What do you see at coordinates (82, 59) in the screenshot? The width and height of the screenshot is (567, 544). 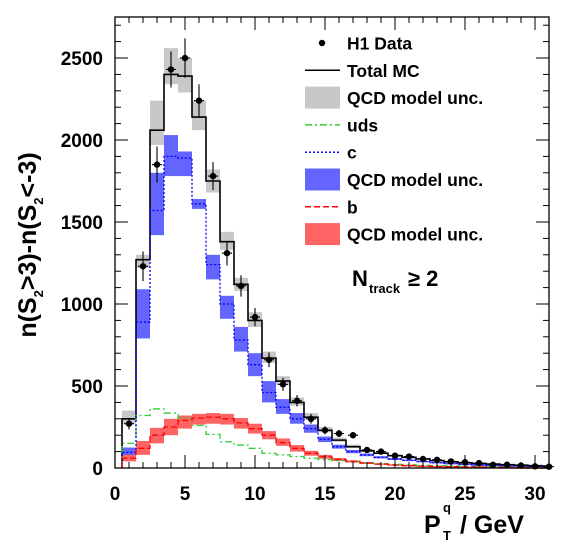 I see `y-tick-label: 2500` at bounding box center [82, 59].